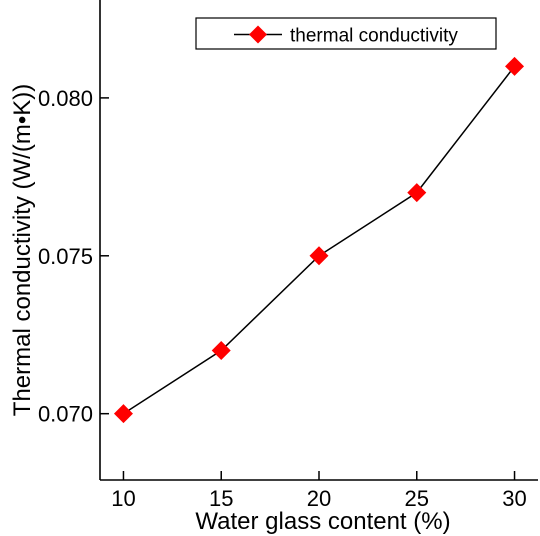  I want to click on x-tick-label: 25, so click(417, 498).